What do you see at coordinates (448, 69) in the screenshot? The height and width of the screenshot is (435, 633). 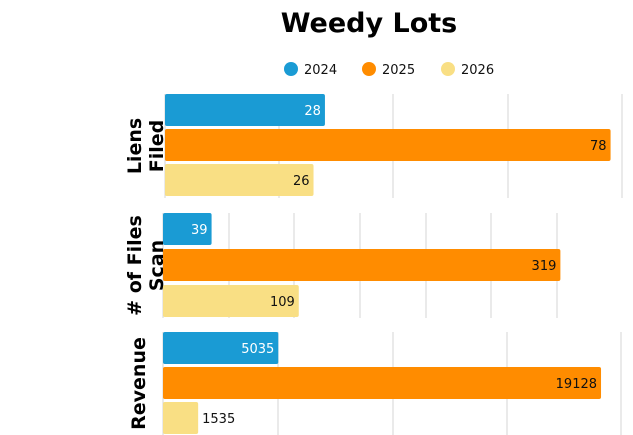 I see `legend-marker-2026` at bounding box center [448, 69].